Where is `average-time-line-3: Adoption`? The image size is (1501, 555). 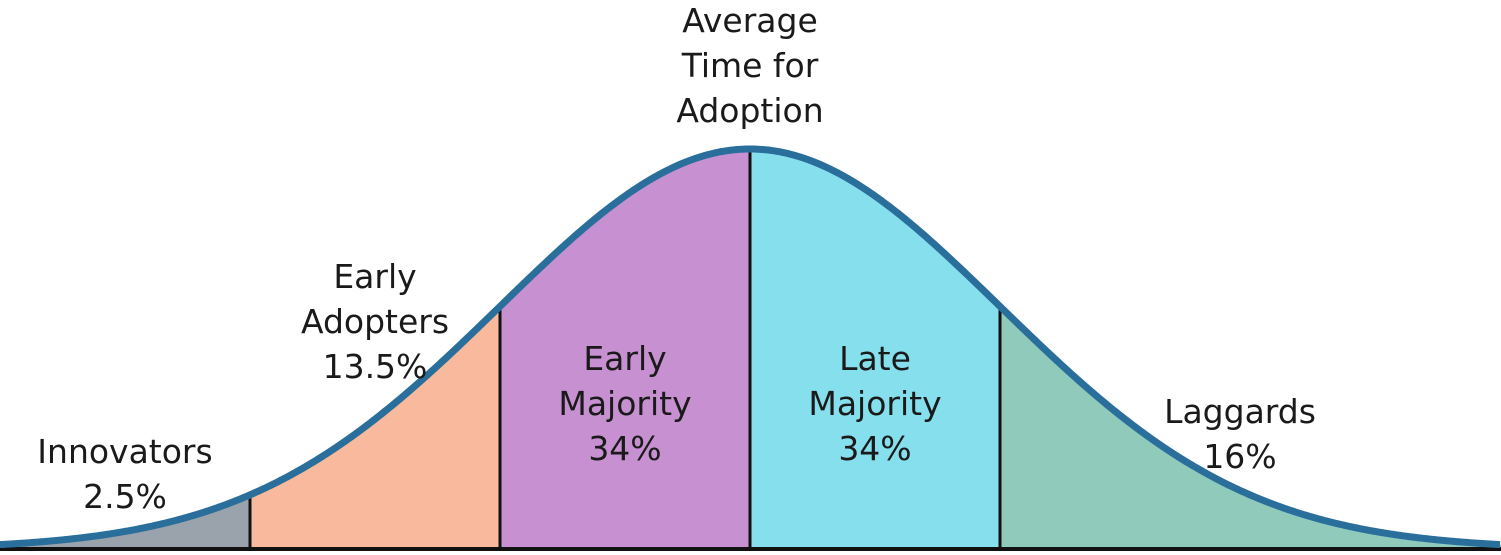
average-time-line-3: Adoption is located at coordinates (750, 110).